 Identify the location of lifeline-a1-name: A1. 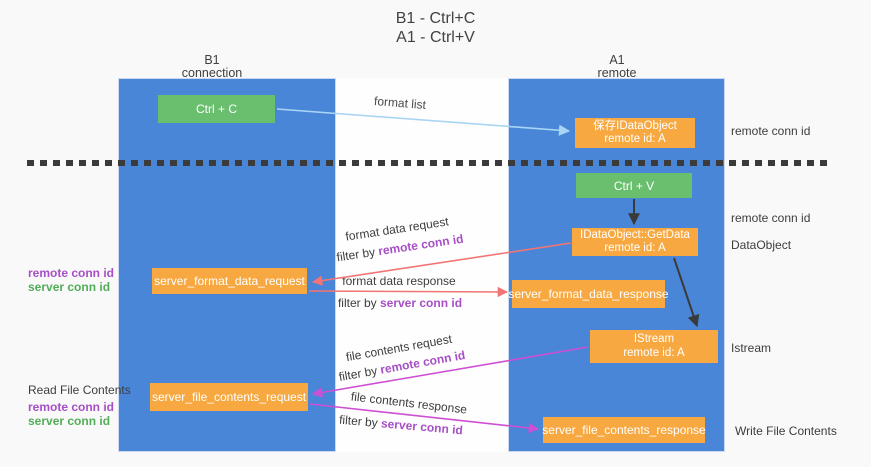
(617, 60).